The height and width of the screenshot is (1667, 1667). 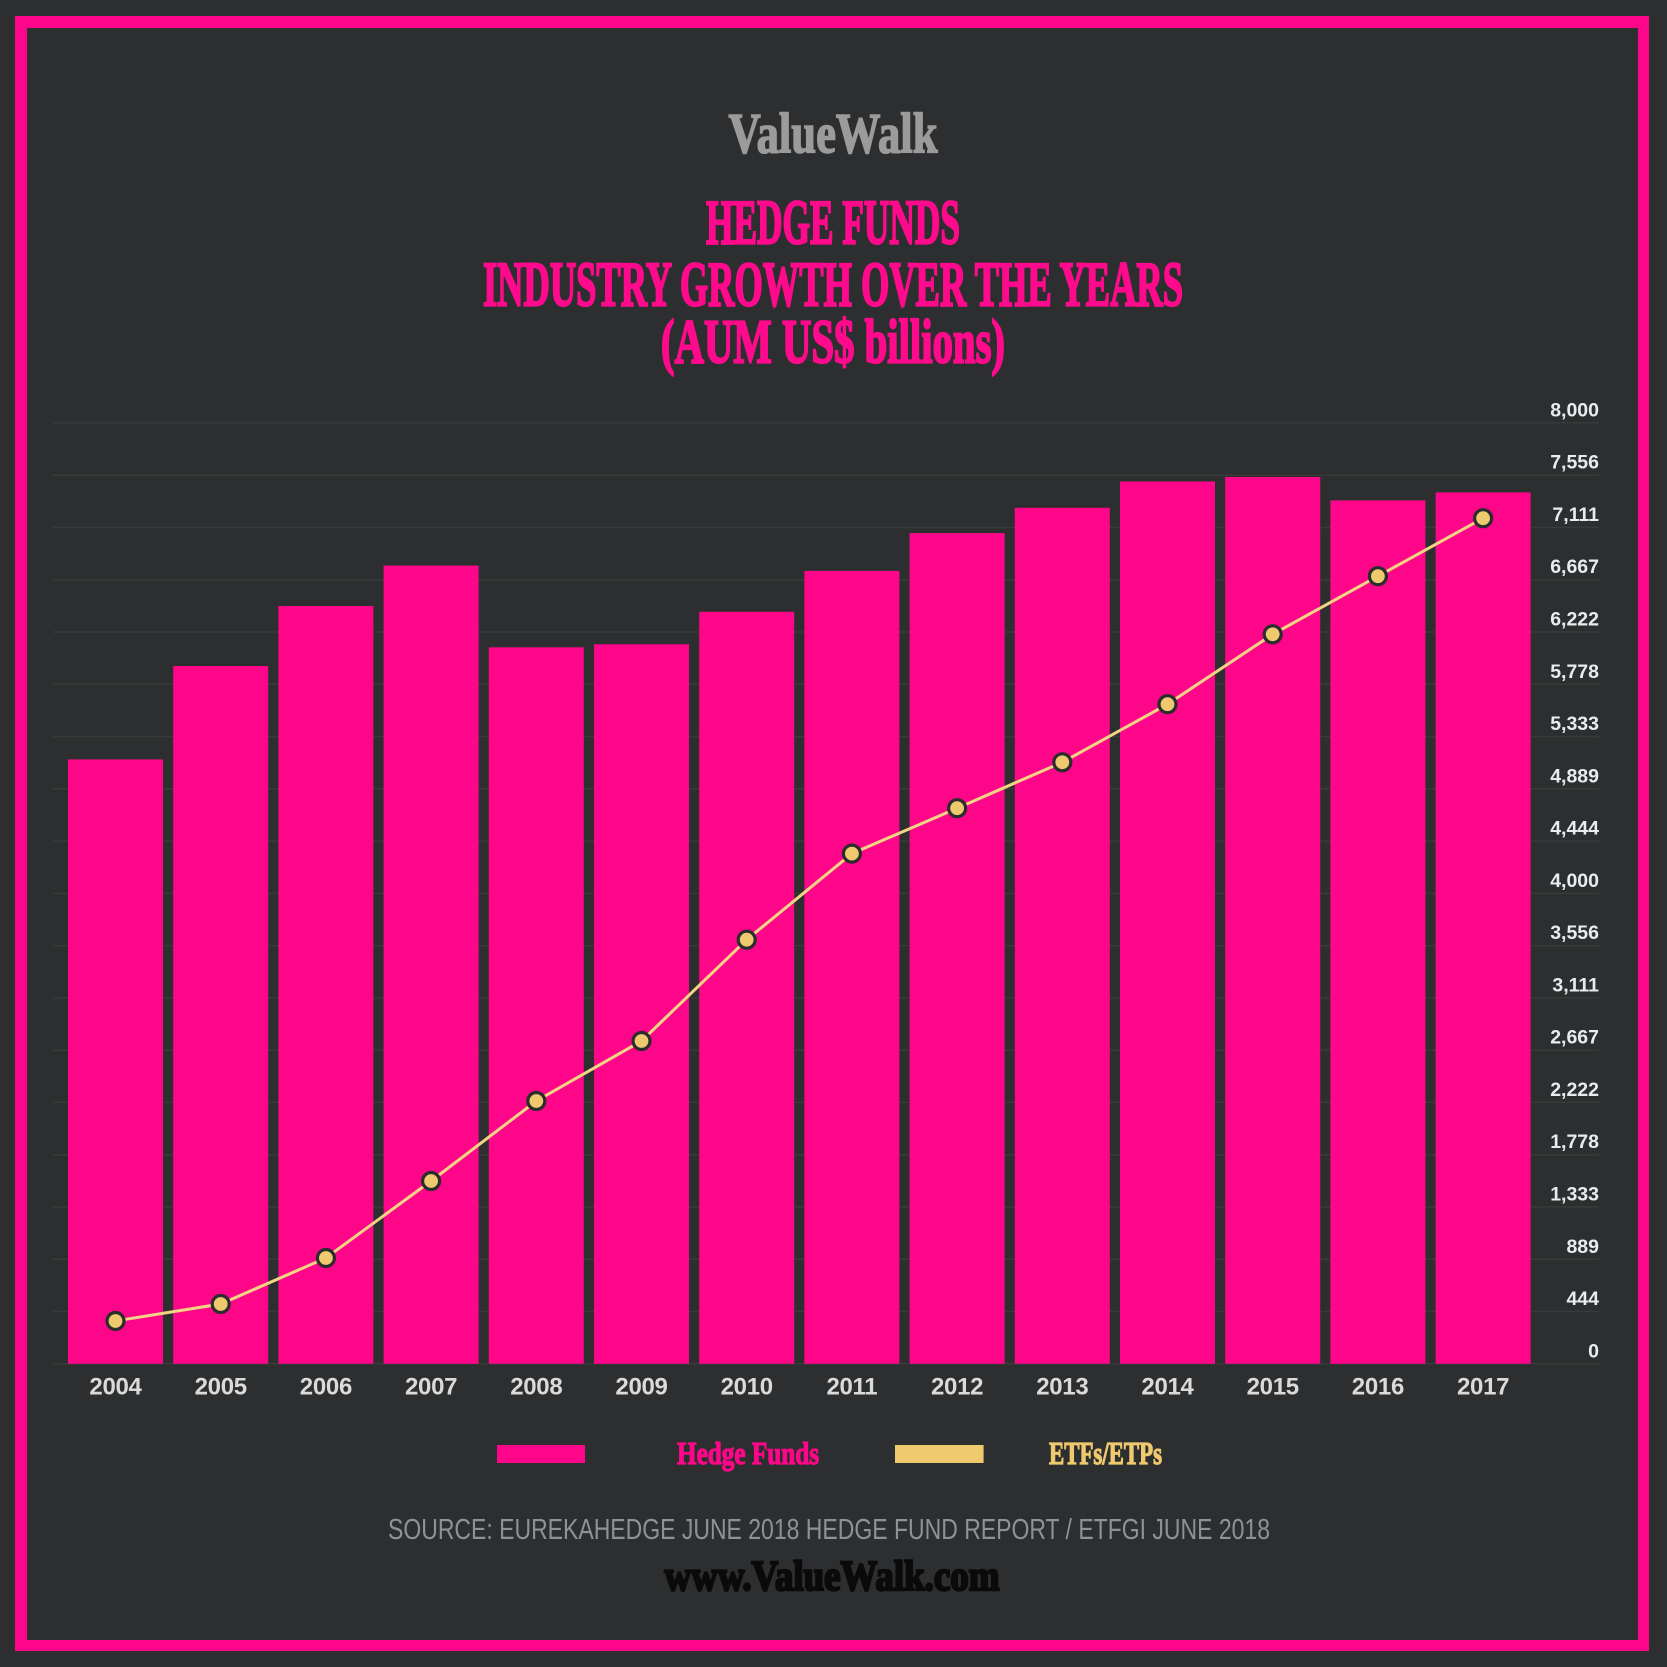 I want to click on svg-text: www.ValueWalk.com, so click(x=832, y=1577).